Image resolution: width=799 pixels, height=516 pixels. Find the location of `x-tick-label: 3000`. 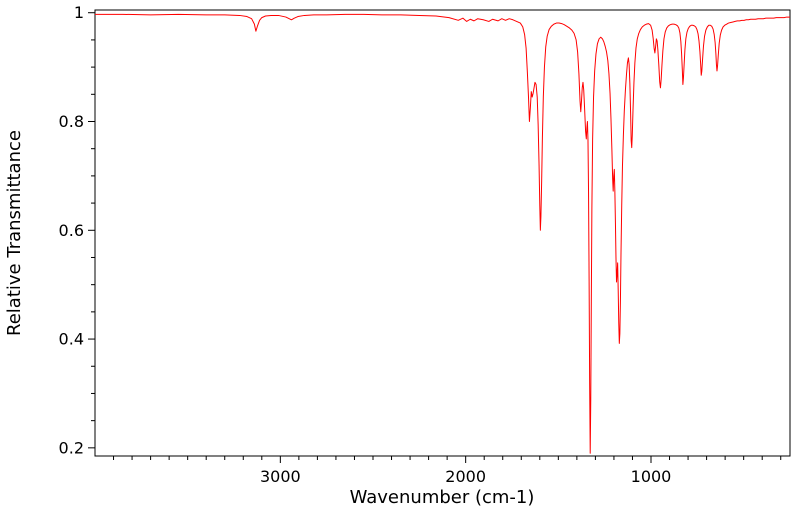

x-tick-label: 3000 is located at coordinates (280, 476).